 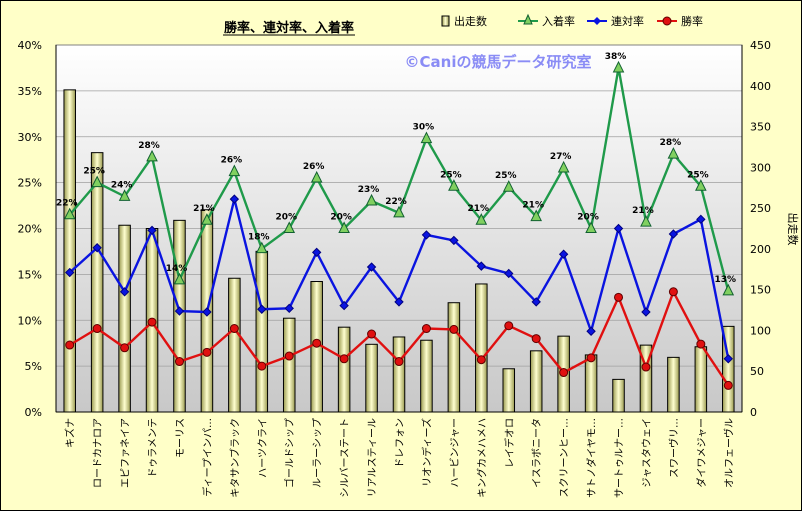 What do you see at coordinates (647, 453) in the screenshot?
I see `x-category-label: ジャスタウェイ` at bounding box center [647, 453].